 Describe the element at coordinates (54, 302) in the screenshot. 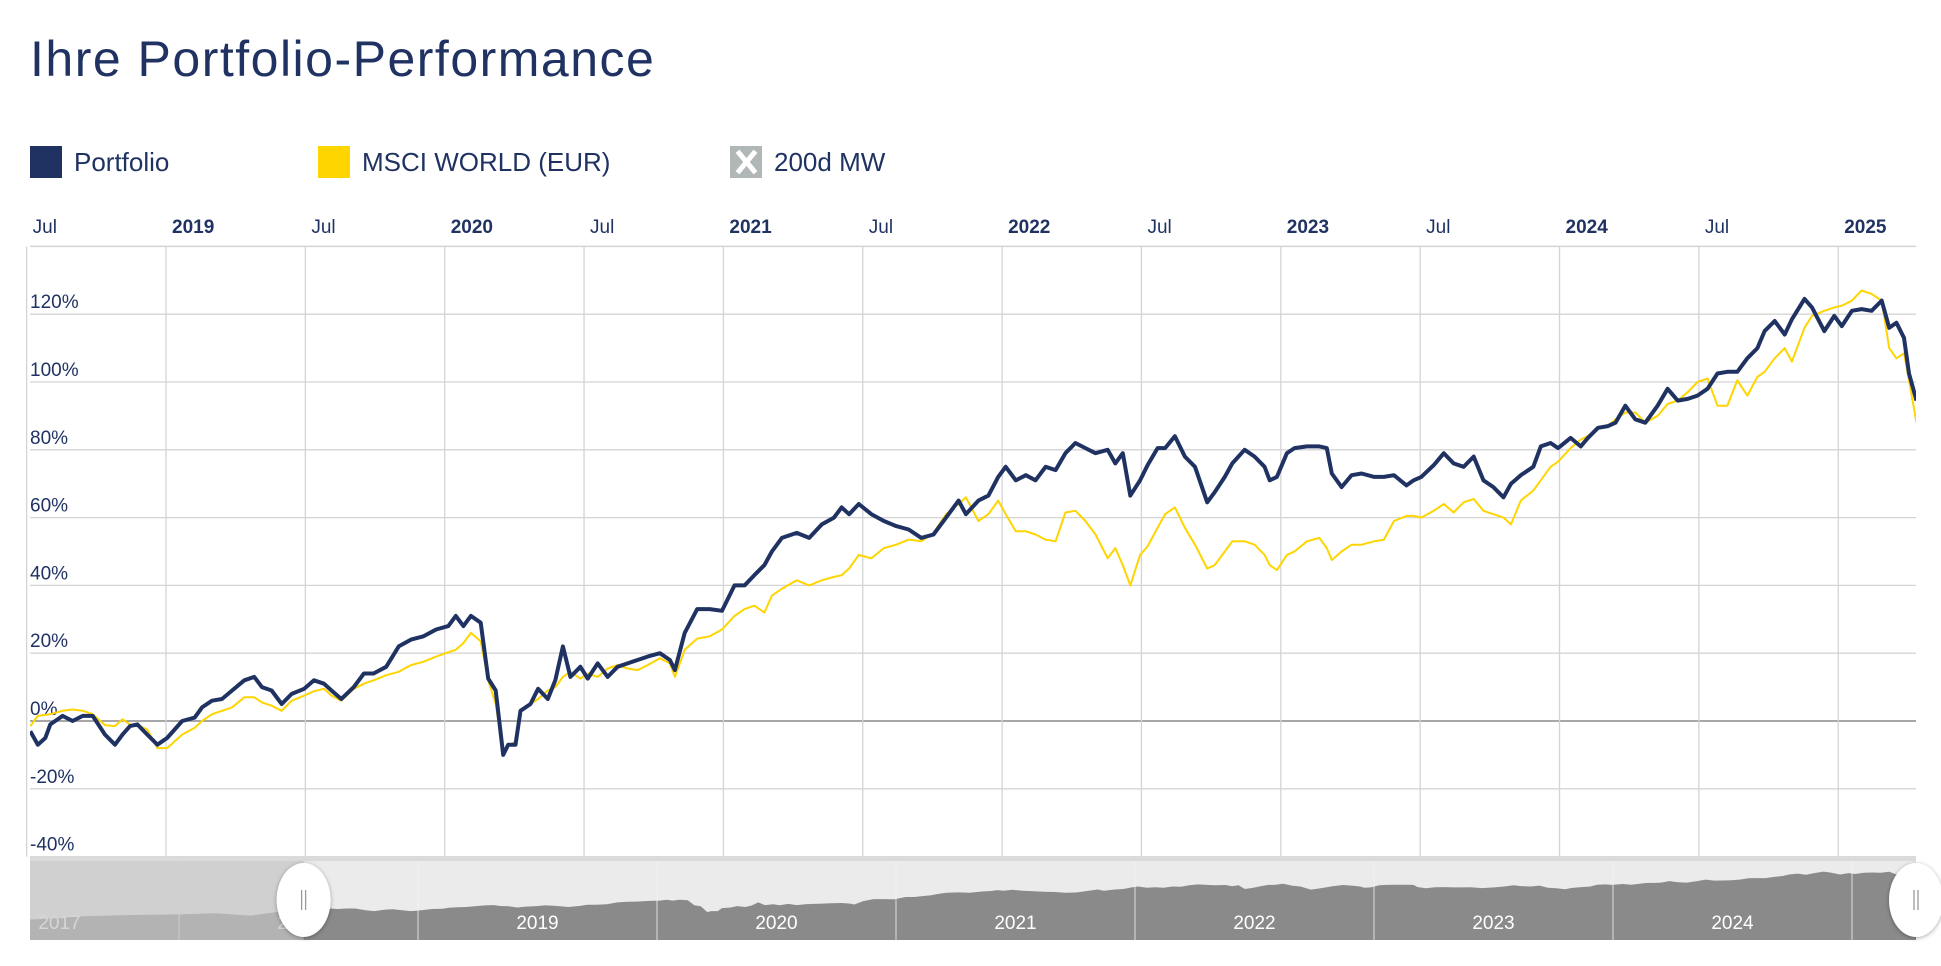

I see `y-tick-label: 120%` at that location.